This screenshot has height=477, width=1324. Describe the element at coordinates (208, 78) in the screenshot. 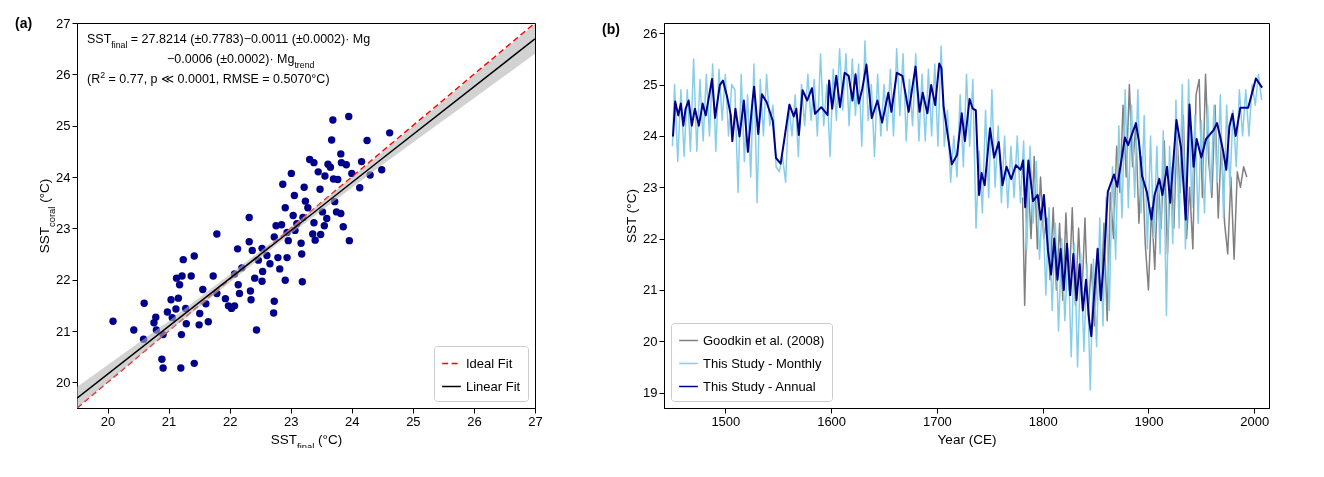

I see `annotation: (R$^{2}$ = 0.77, p ≪ 0.0001, RMSE = 0.5070°C)` at that location.